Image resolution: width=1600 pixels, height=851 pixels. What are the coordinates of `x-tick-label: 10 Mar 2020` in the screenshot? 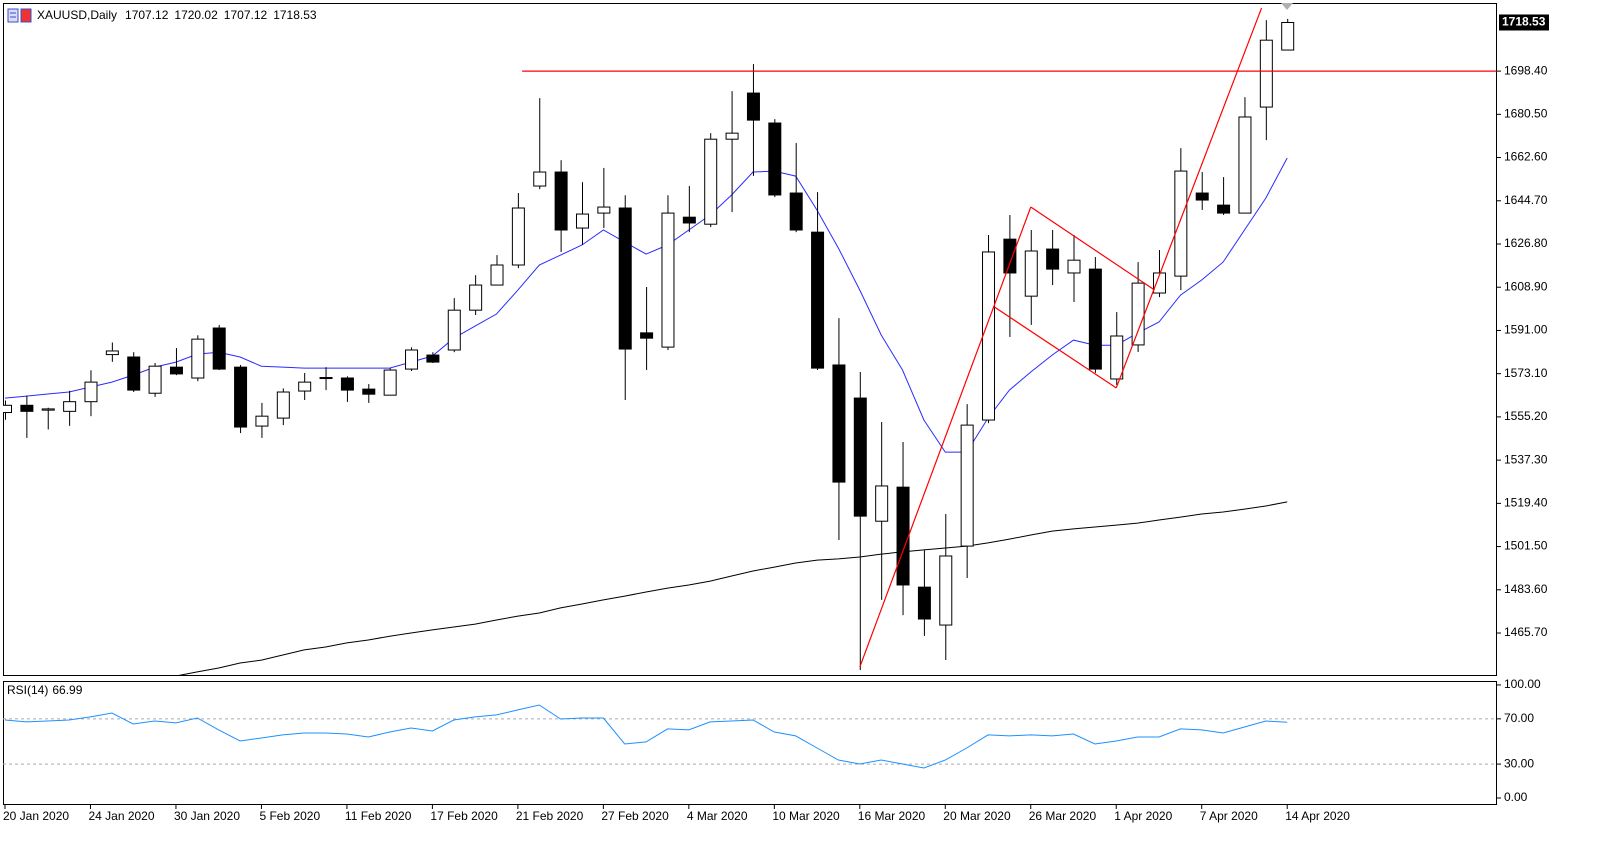 It's located at (806, 816).